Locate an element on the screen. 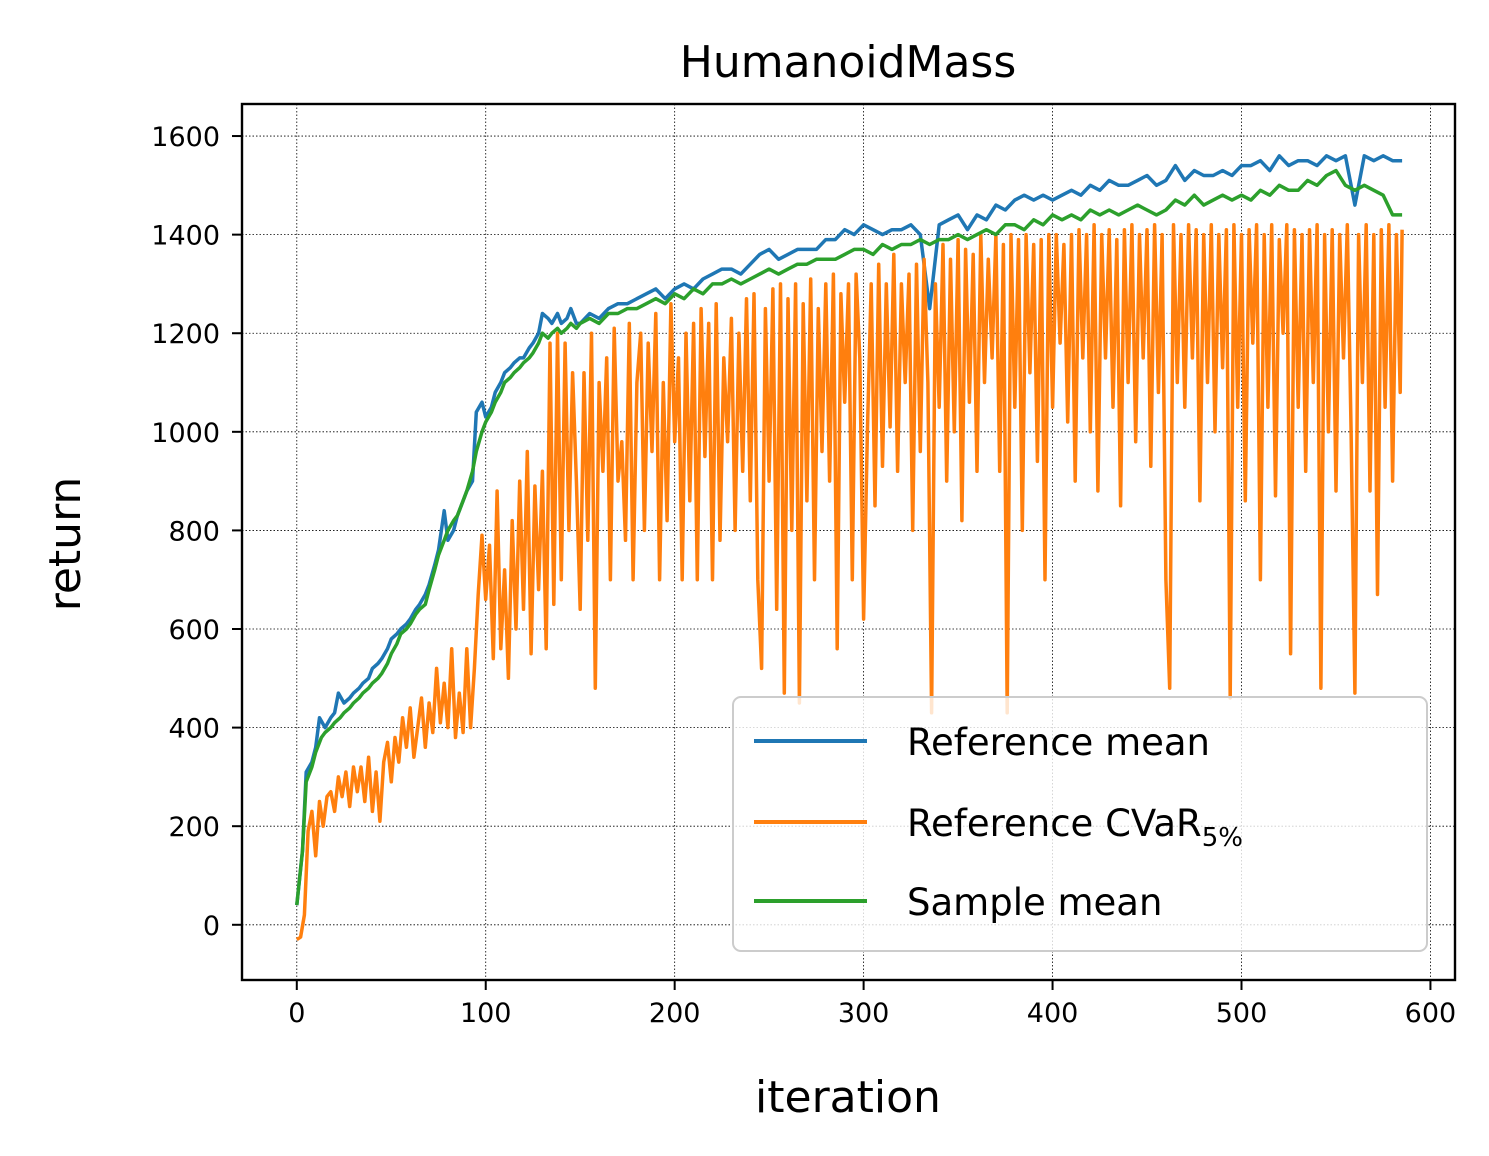 This screenshot has width=1489, height=1156. x-tick-label: 0 is located at coordinates (296, 1013).